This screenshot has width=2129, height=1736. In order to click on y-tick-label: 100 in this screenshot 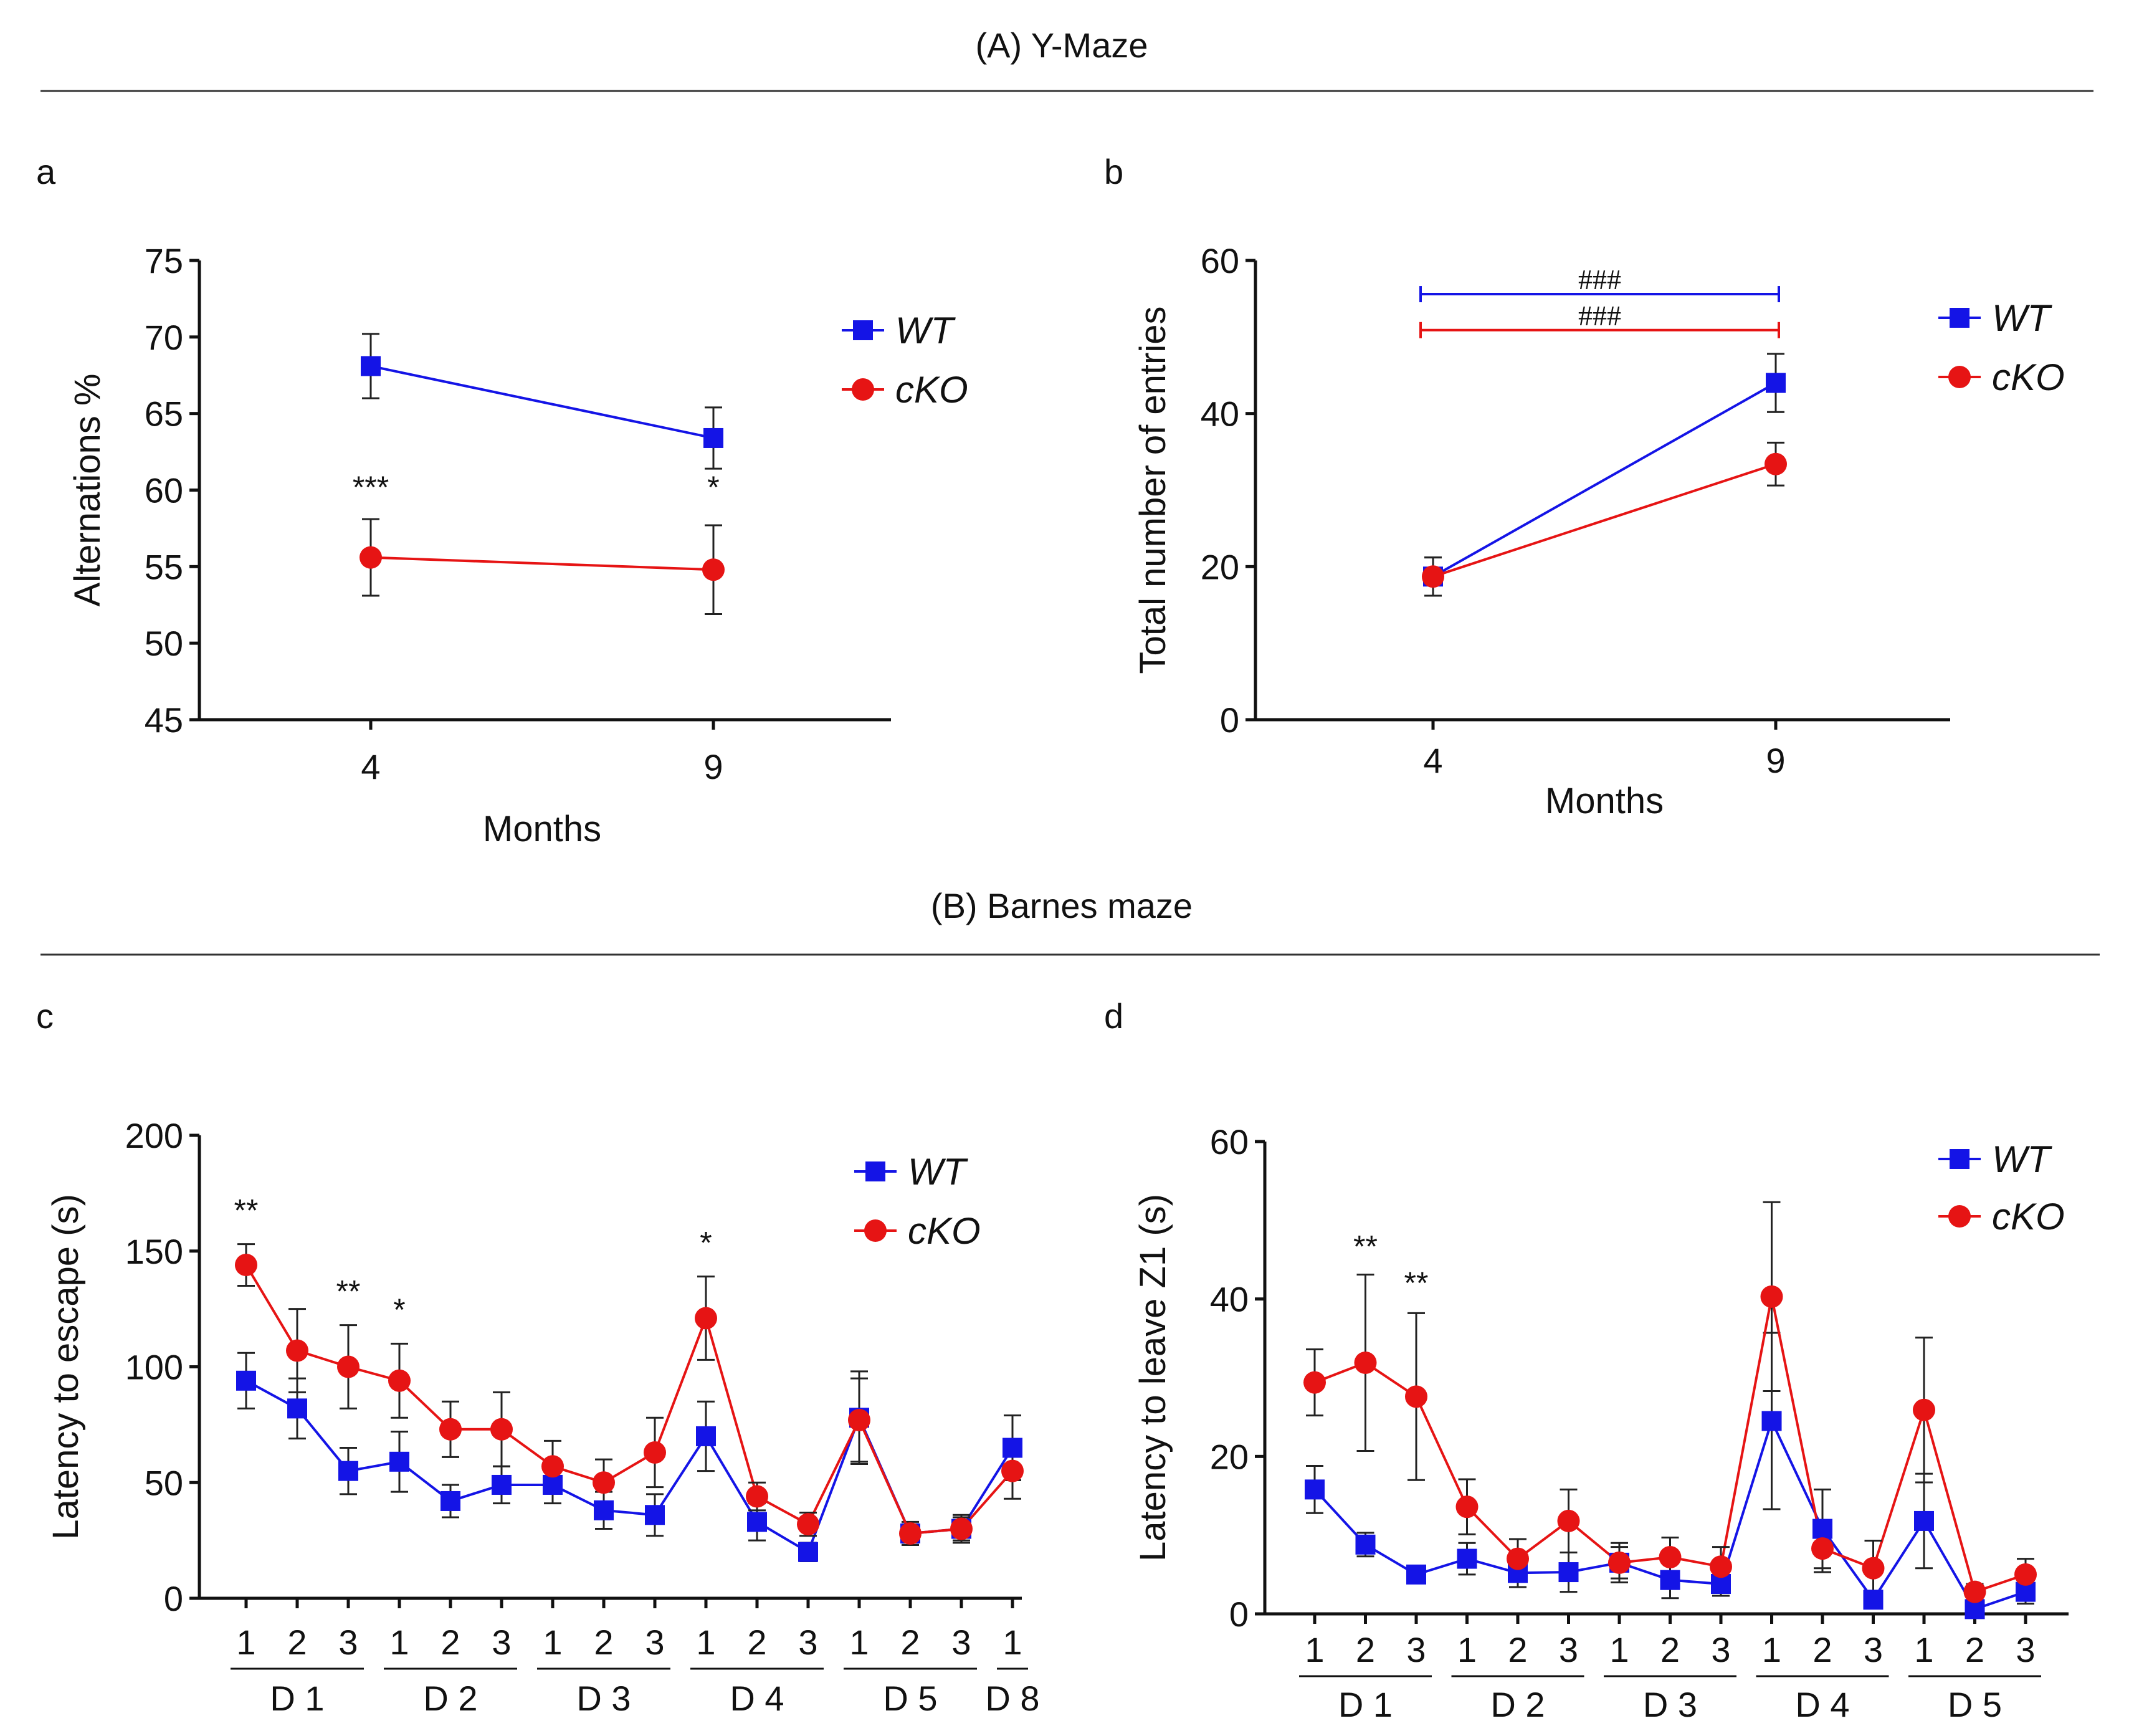, I will do `click(154, 1367)`.